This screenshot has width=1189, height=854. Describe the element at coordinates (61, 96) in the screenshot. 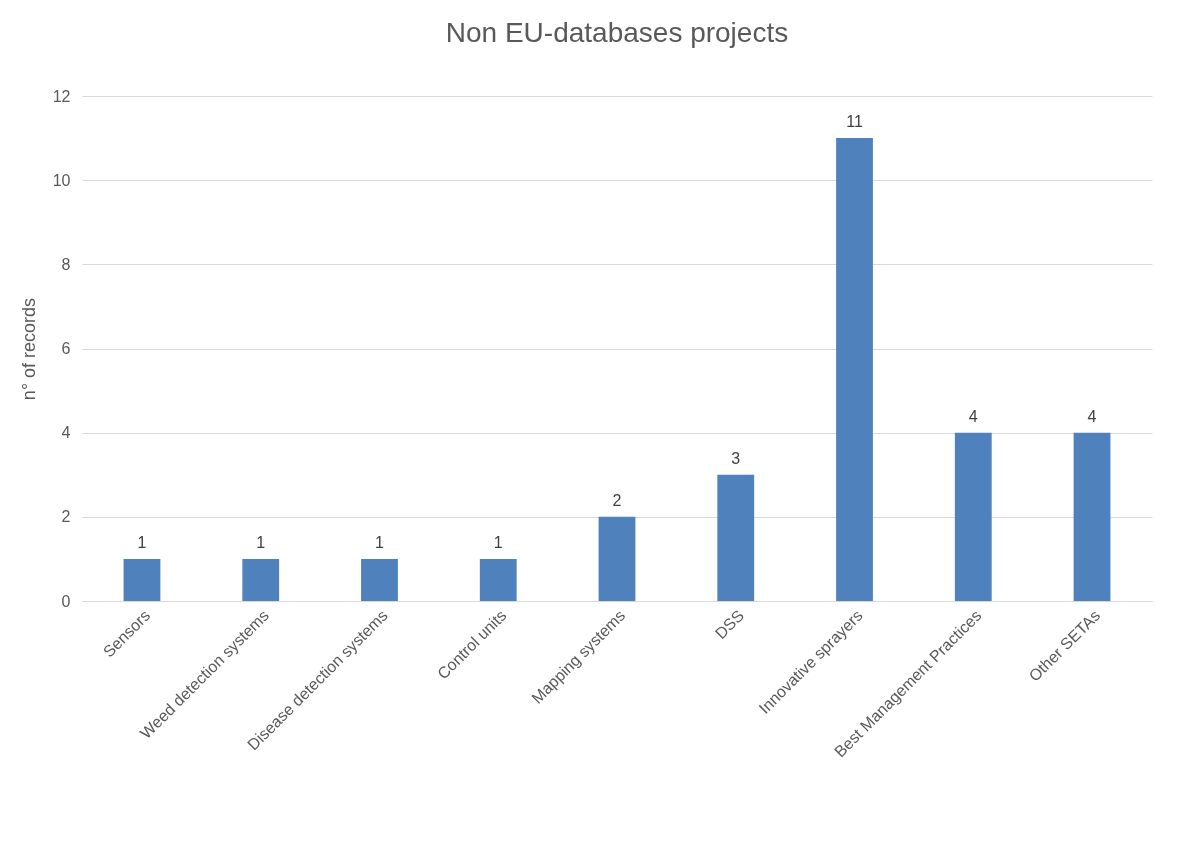

I see `y-tick-label: 12` at that location.